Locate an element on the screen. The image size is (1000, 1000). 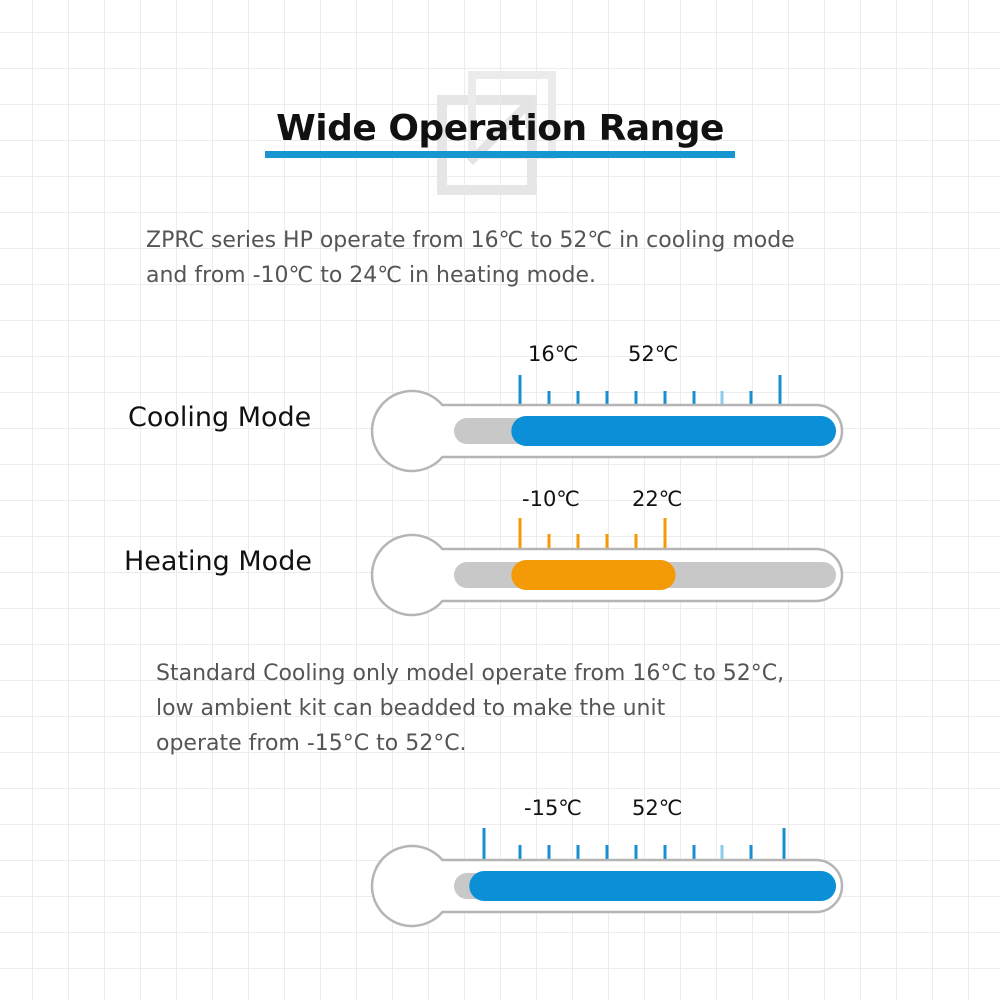
heating-thermometer: -10℃ 22℃ is located at coordinates (607, 552).